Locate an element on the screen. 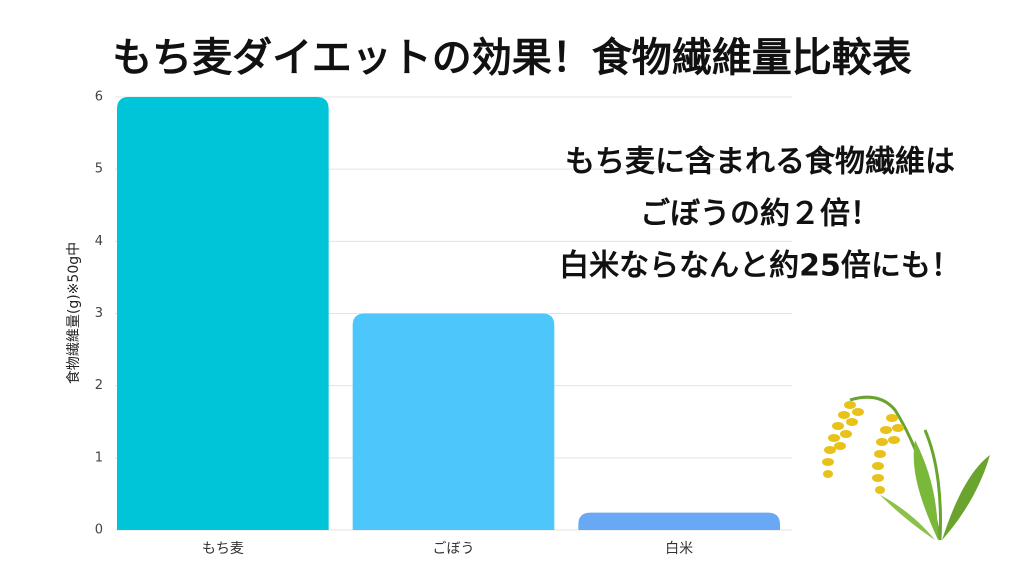 The width and height of the screenshot is (1024, 576). y-tick-label: 6 is located at coordinates (99, 97).